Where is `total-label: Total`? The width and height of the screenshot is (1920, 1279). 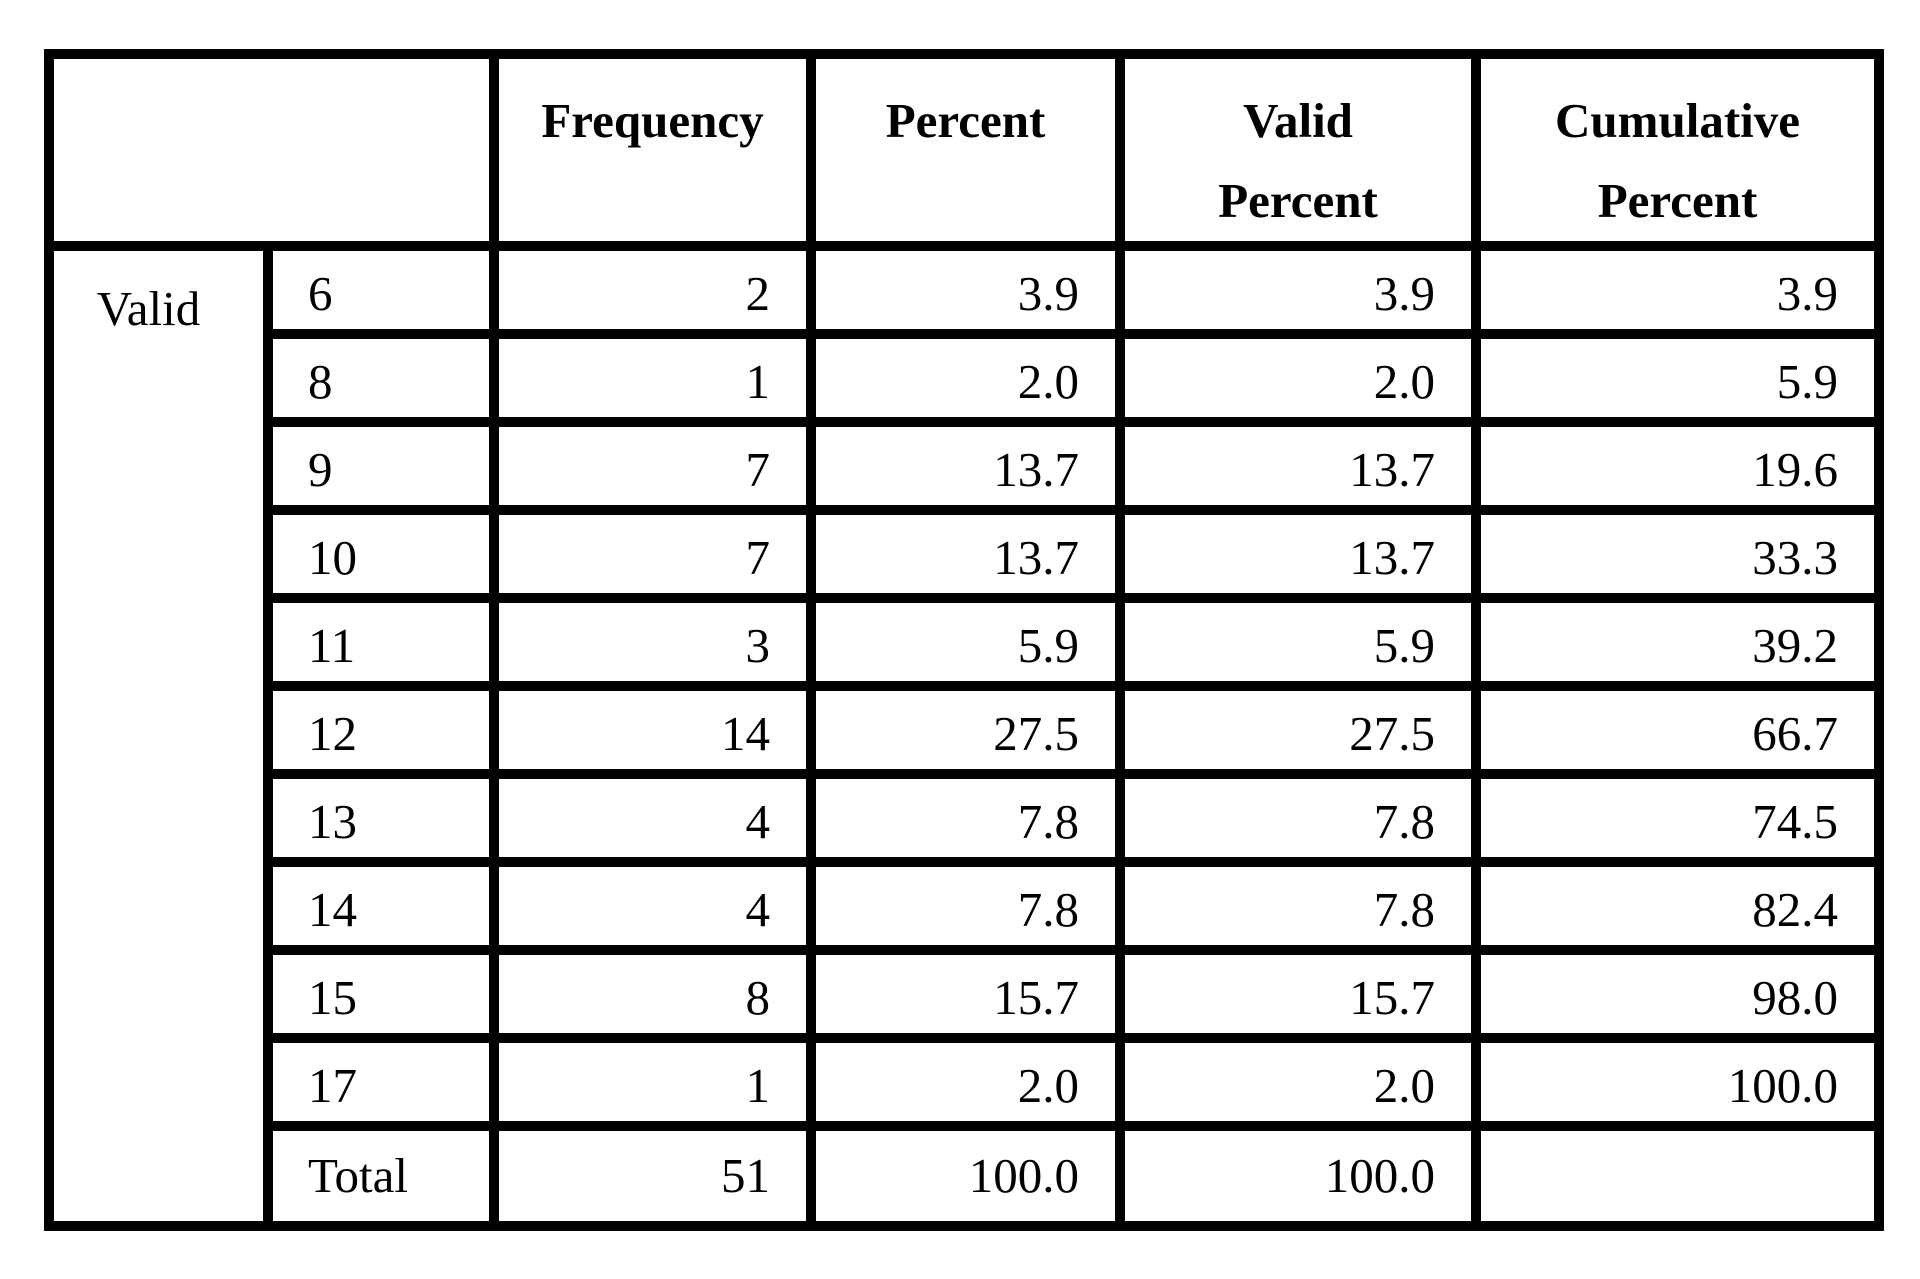 total-label: Total is located at coordinates (381, 1176).